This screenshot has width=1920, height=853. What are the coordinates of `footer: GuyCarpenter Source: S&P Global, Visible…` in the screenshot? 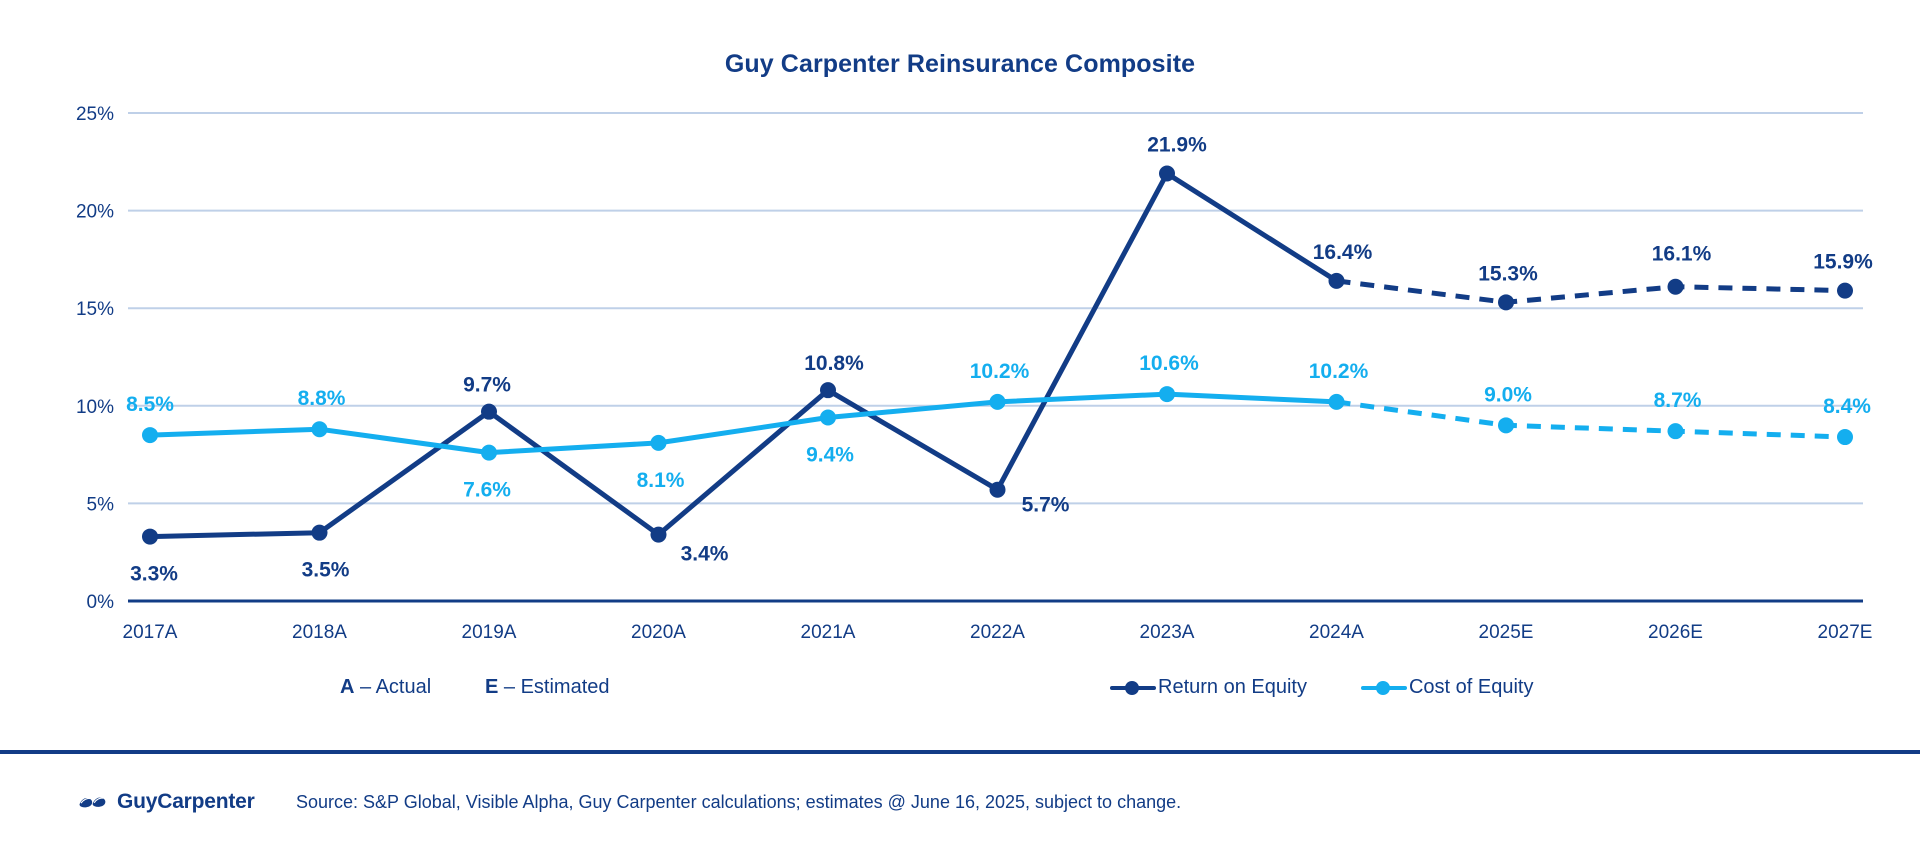 It's located at (960, 809).